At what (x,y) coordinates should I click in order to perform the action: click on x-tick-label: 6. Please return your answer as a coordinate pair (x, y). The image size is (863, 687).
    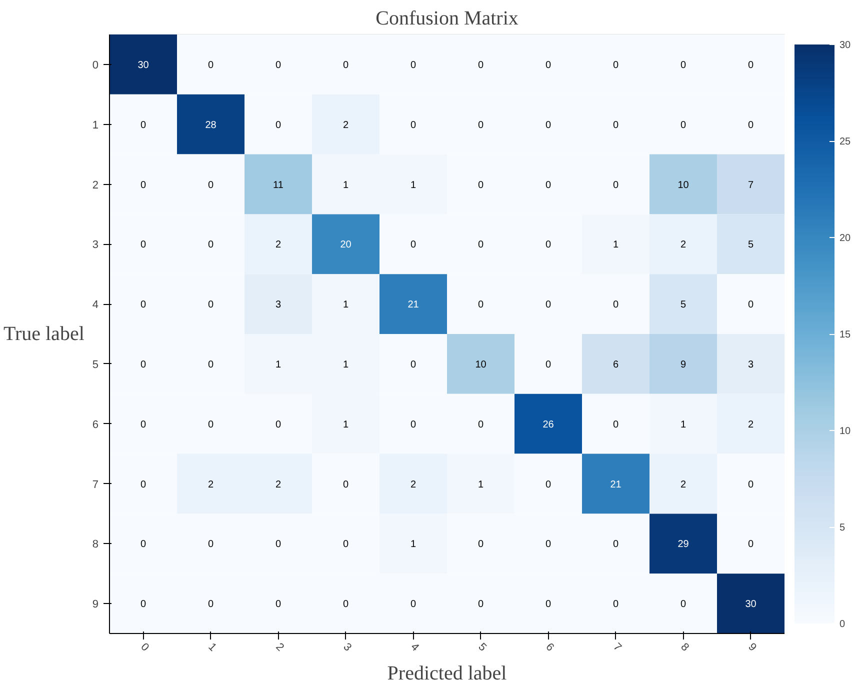
    Looking at the image, I should click on (549, 647).